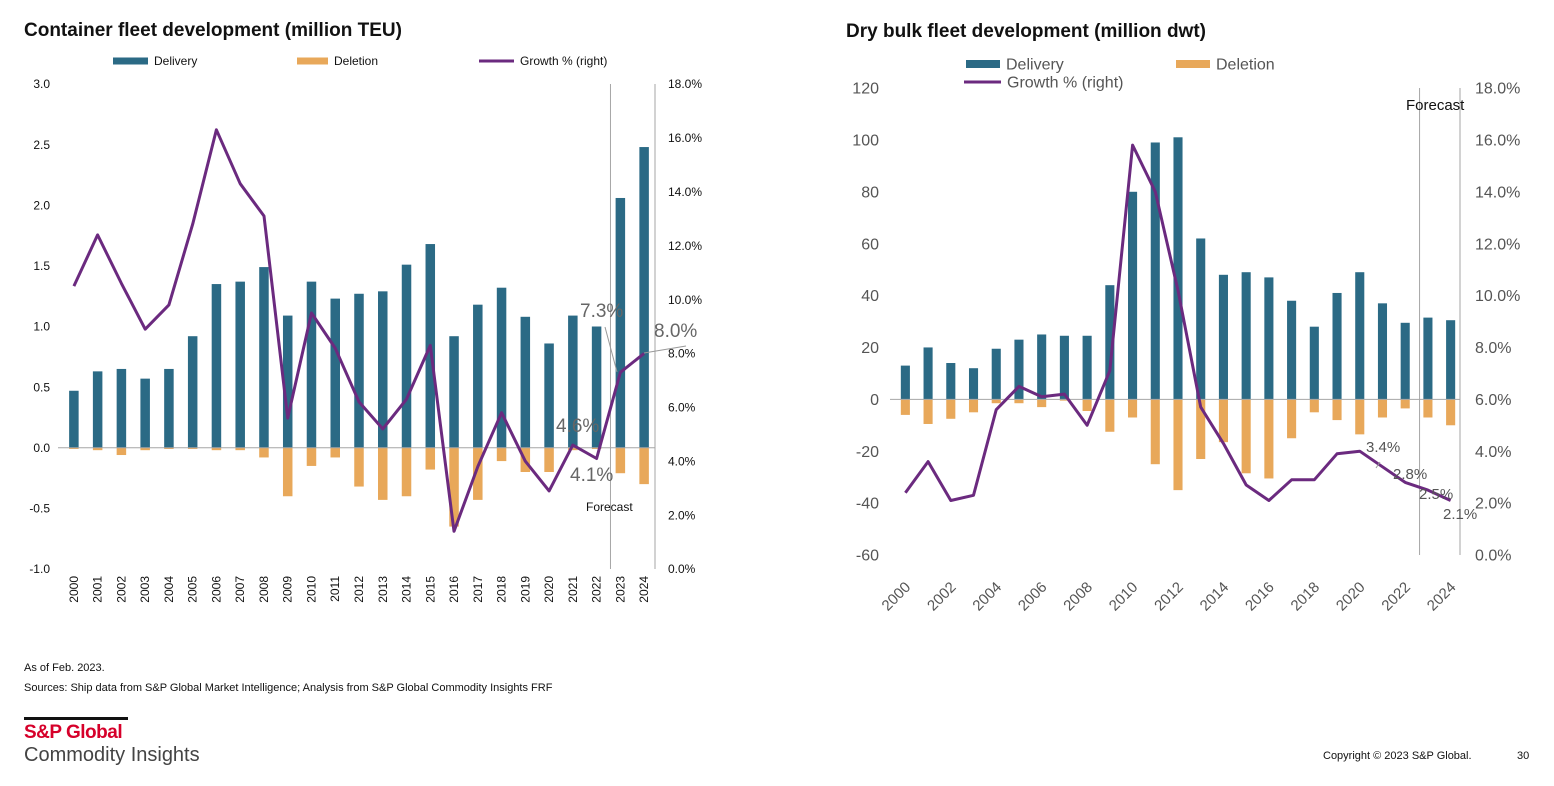 The height and width of the screenshot is (786, 1554). Describe the element at coordinates (620, 589) in the screenshot. I see `x-tick-label: 2023` at that location.